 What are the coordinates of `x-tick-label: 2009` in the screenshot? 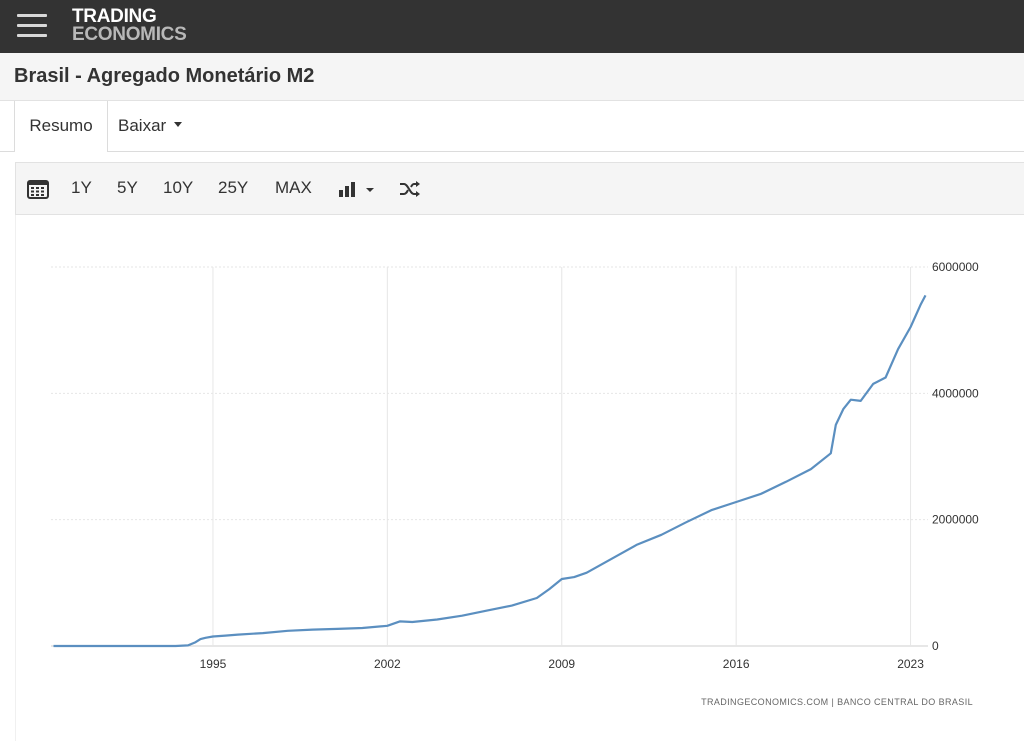 It's located at (561, 664).